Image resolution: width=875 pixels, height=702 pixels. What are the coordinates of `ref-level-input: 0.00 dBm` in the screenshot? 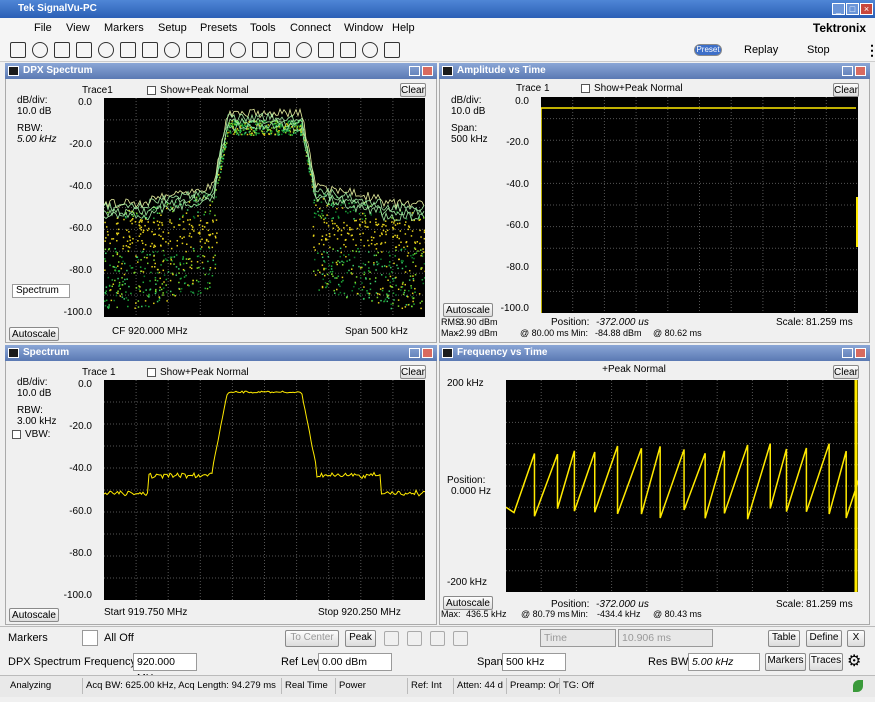 It's located at (355, 662).